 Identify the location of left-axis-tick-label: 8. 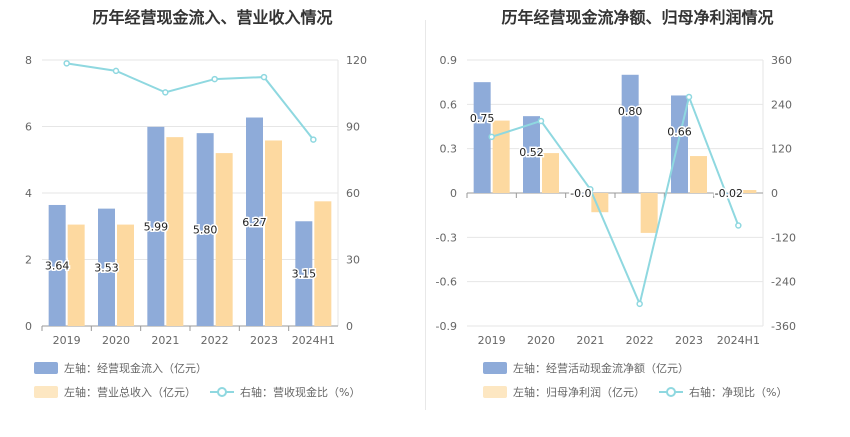
(28, 60).